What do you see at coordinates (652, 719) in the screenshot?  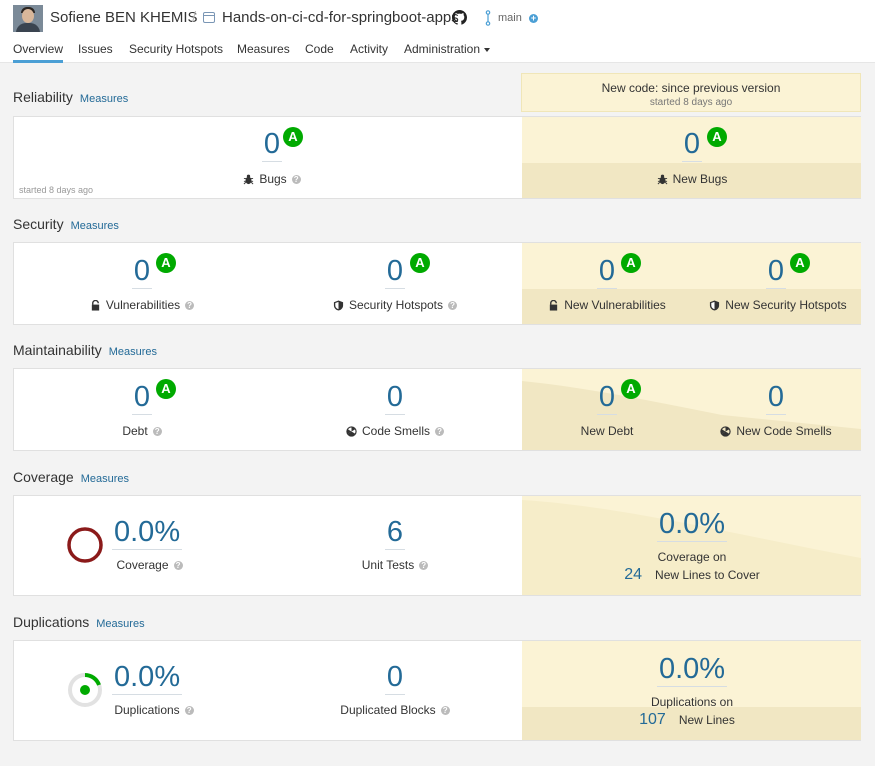 I see `new-lines-value: 107` at bounding box center [652, 719].